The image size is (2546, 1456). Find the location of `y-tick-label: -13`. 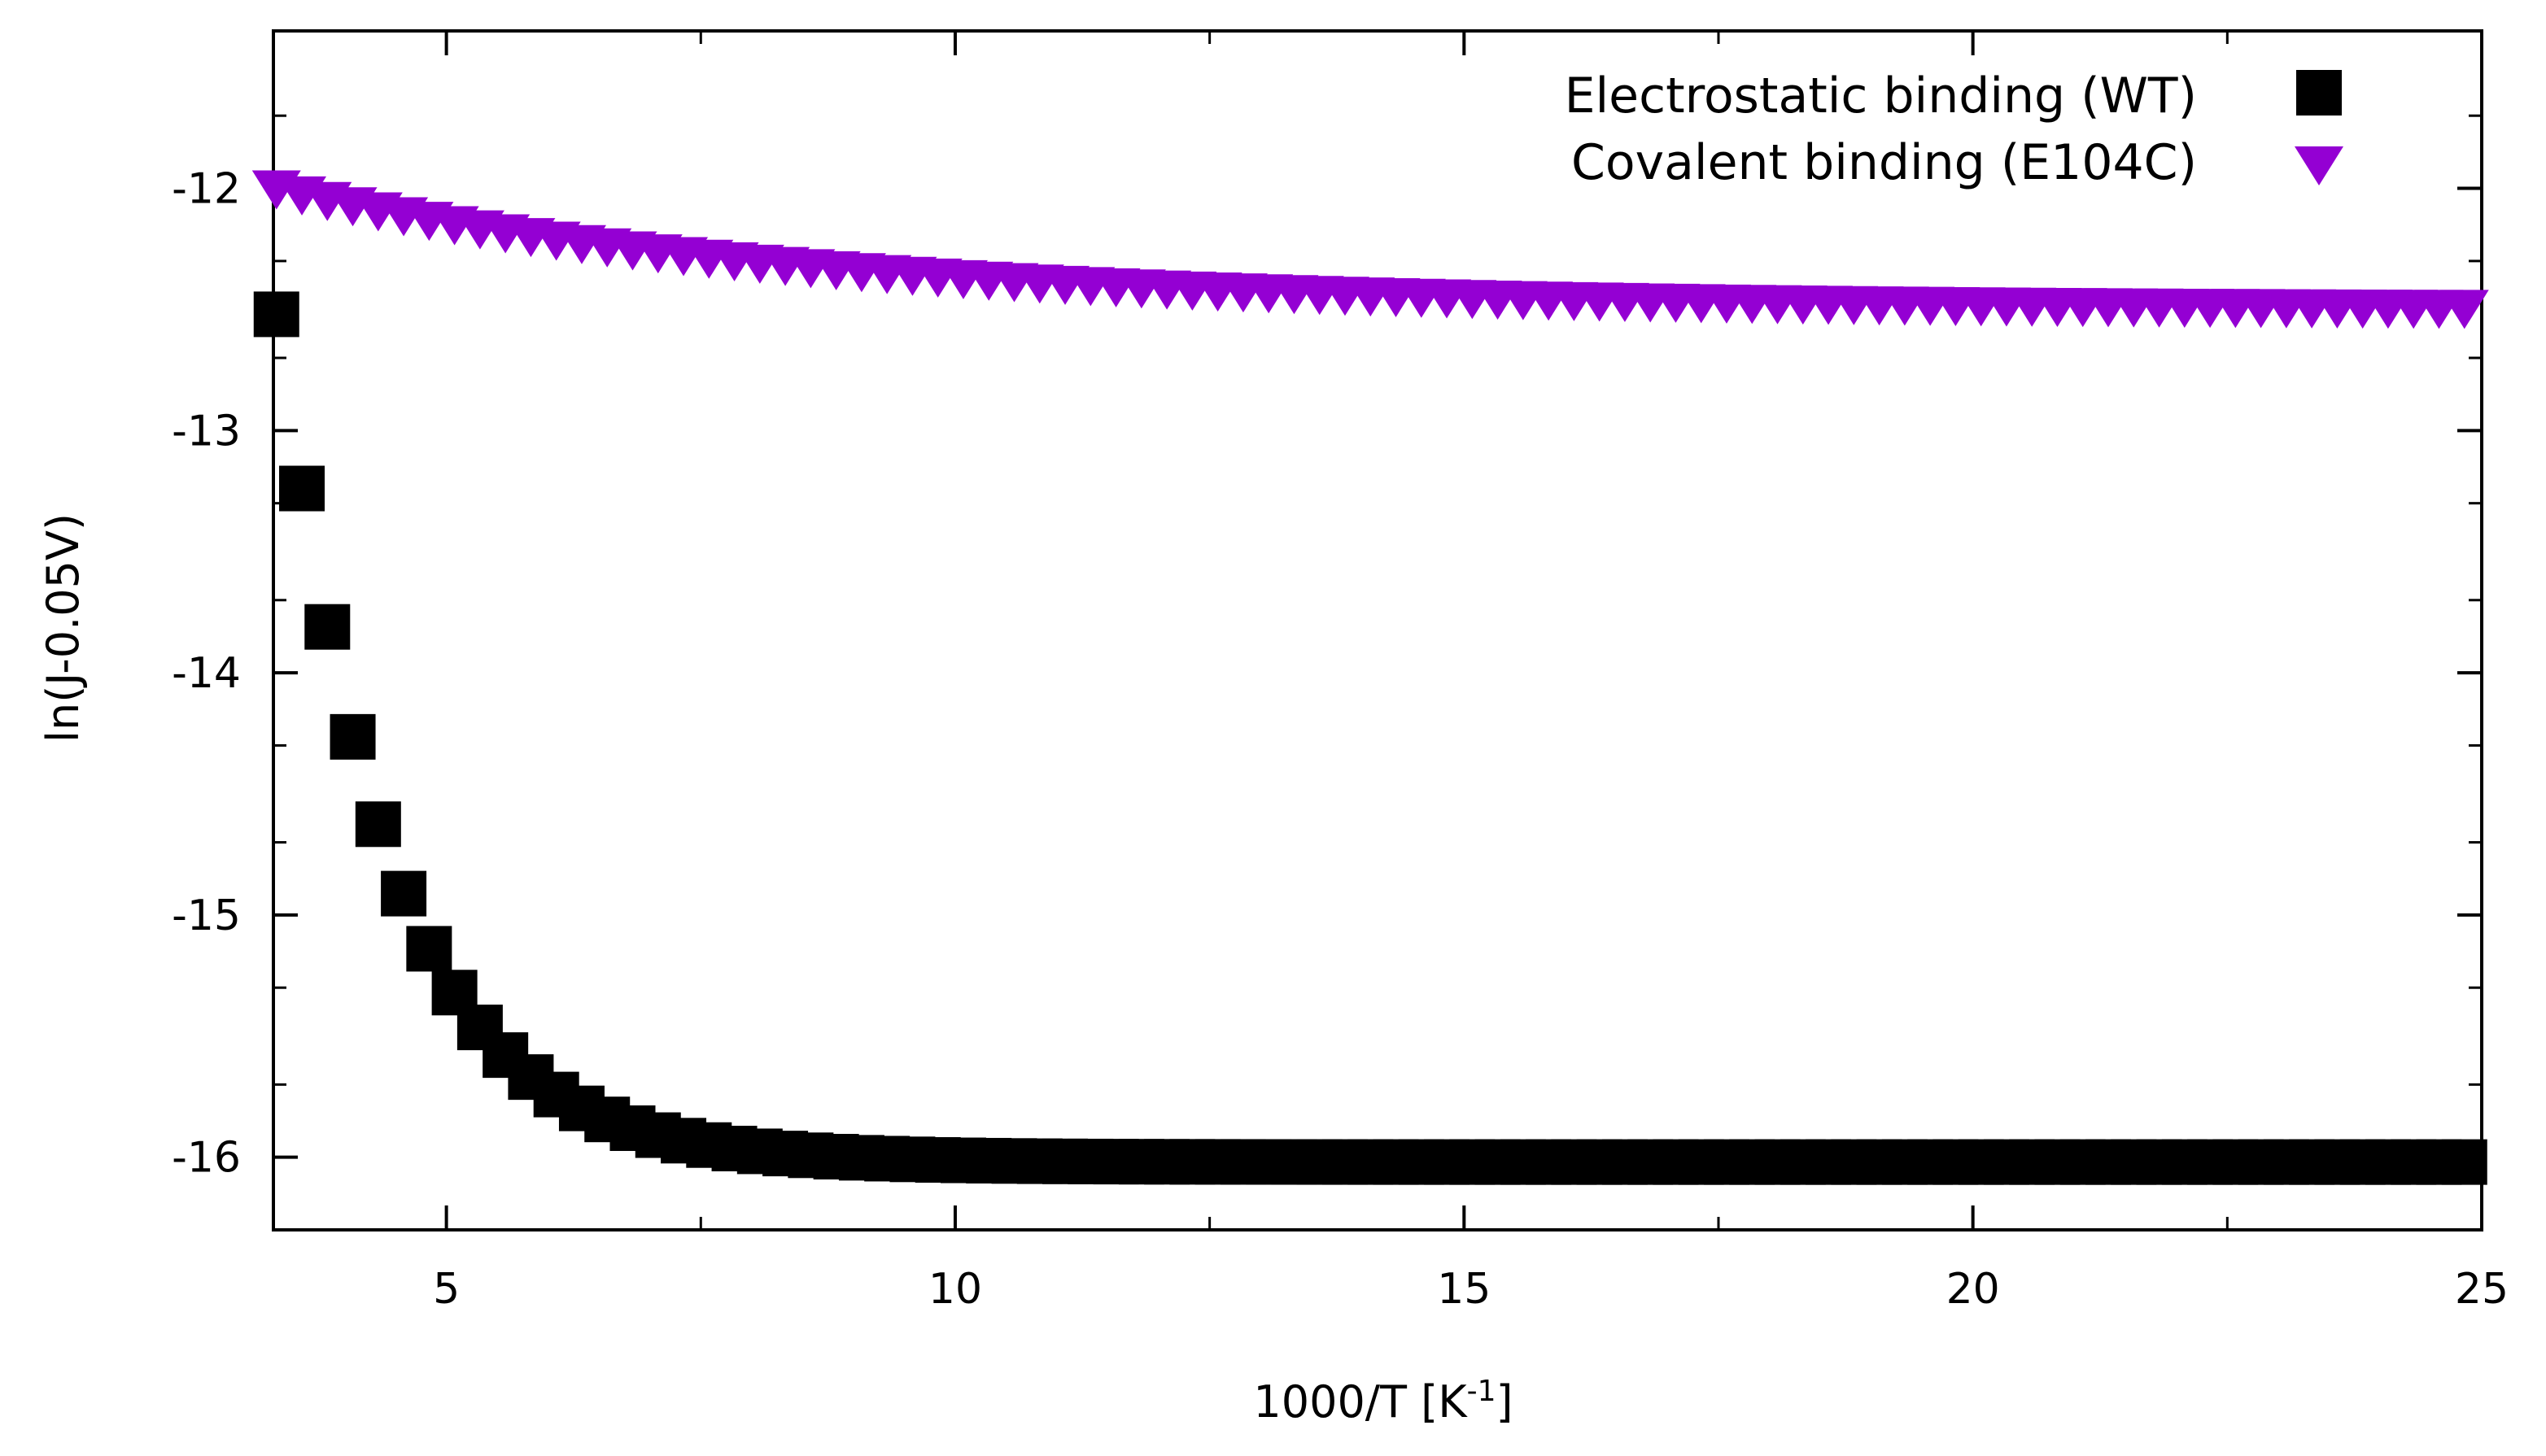

y-tick-label: -13 is located at coordinates (206, 431).